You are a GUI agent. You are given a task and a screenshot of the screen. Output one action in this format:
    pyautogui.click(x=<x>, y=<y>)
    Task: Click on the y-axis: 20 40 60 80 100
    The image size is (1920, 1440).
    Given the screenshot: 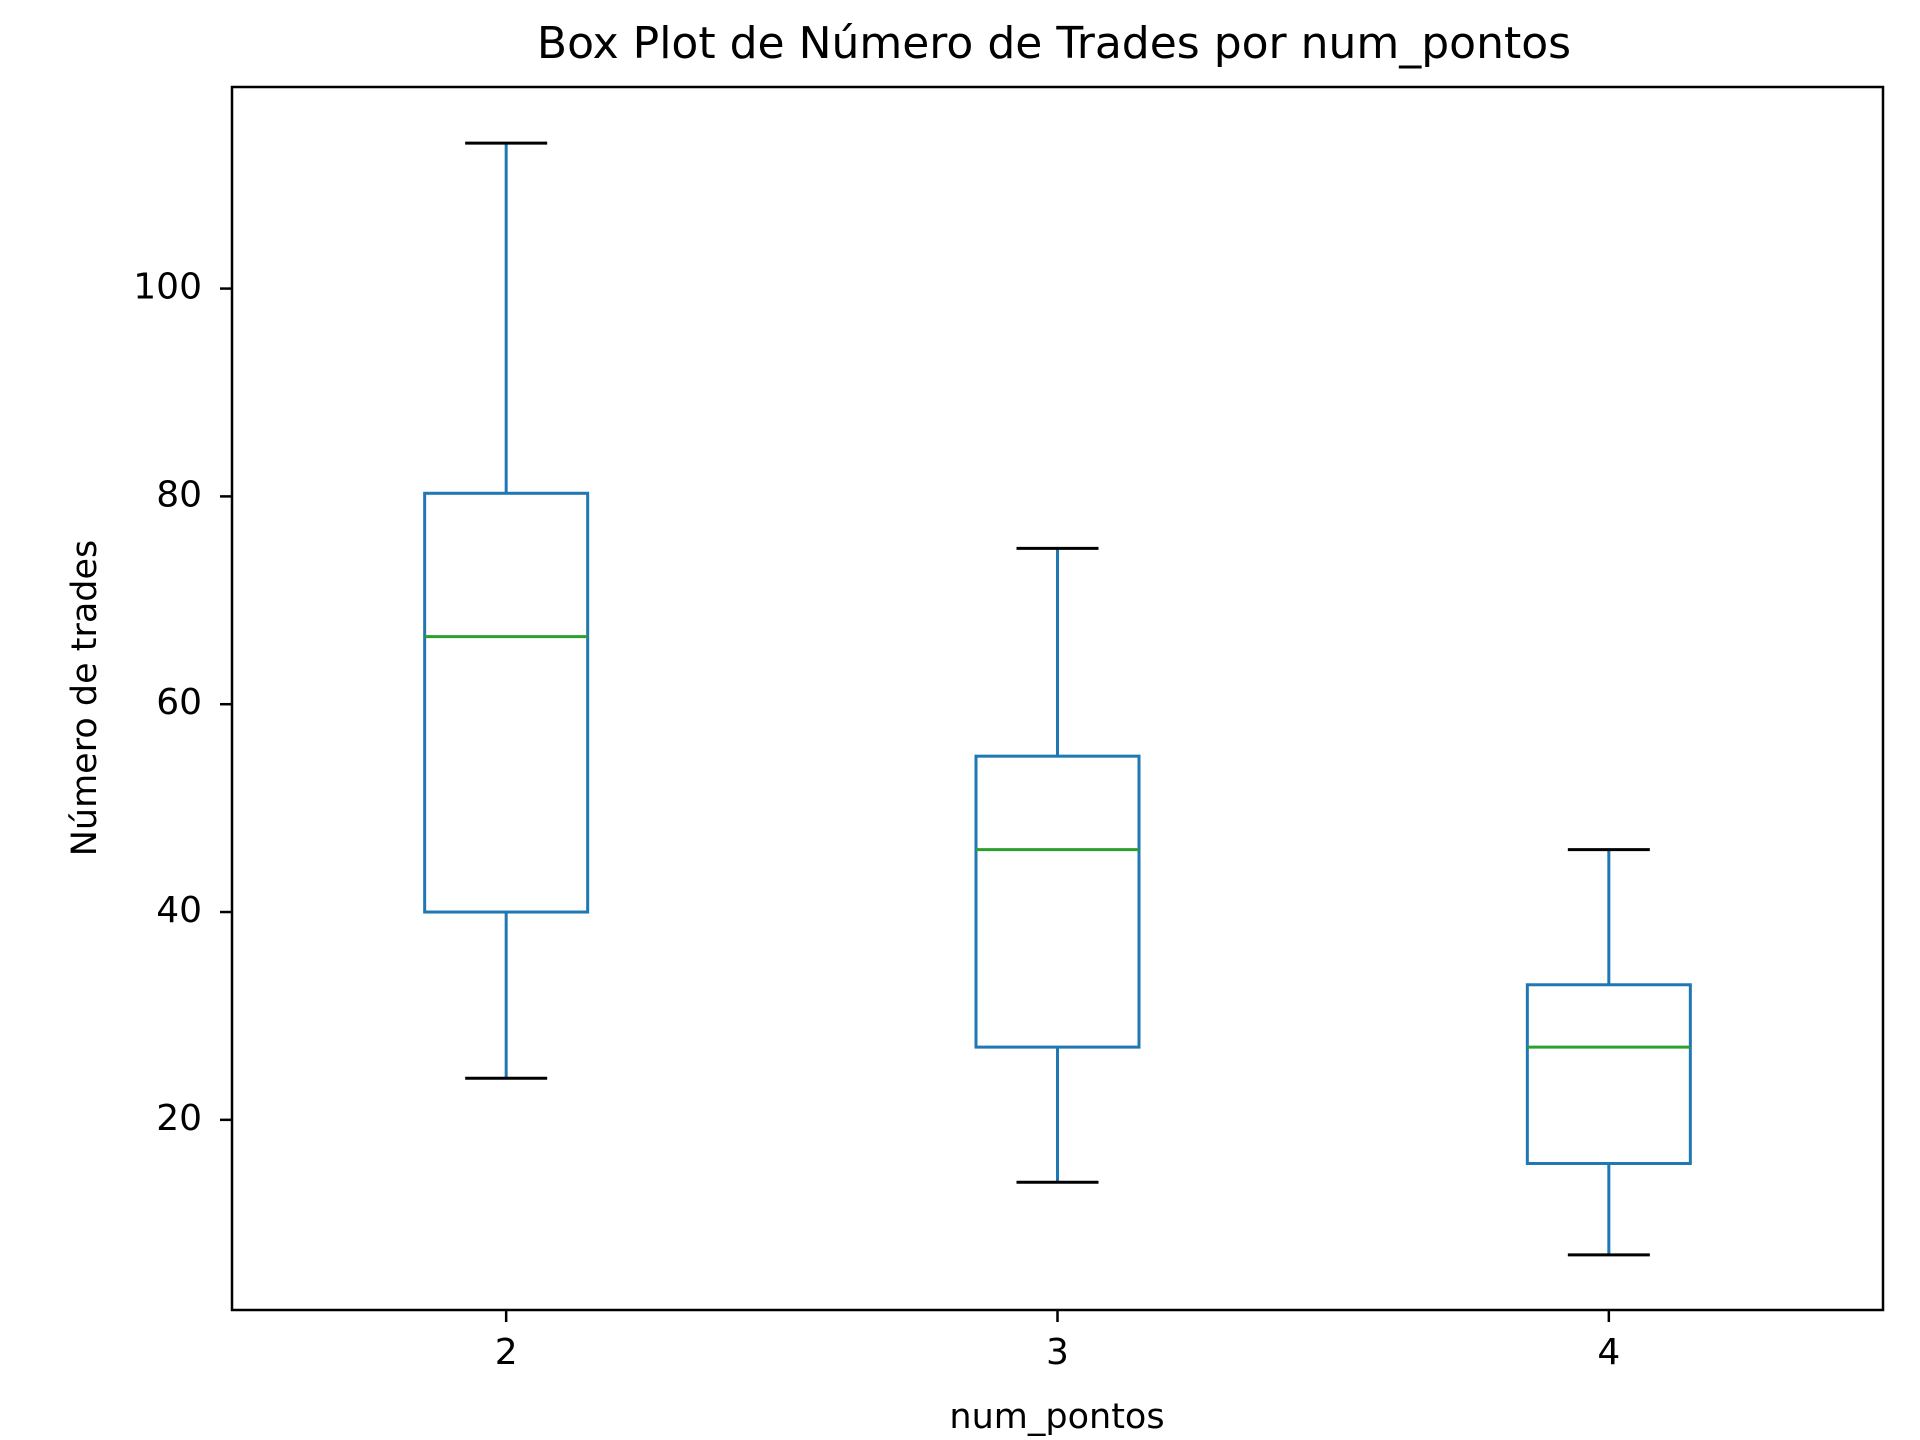 What is the action you would take?
    pyautogui.click(x=182, y=703)
    